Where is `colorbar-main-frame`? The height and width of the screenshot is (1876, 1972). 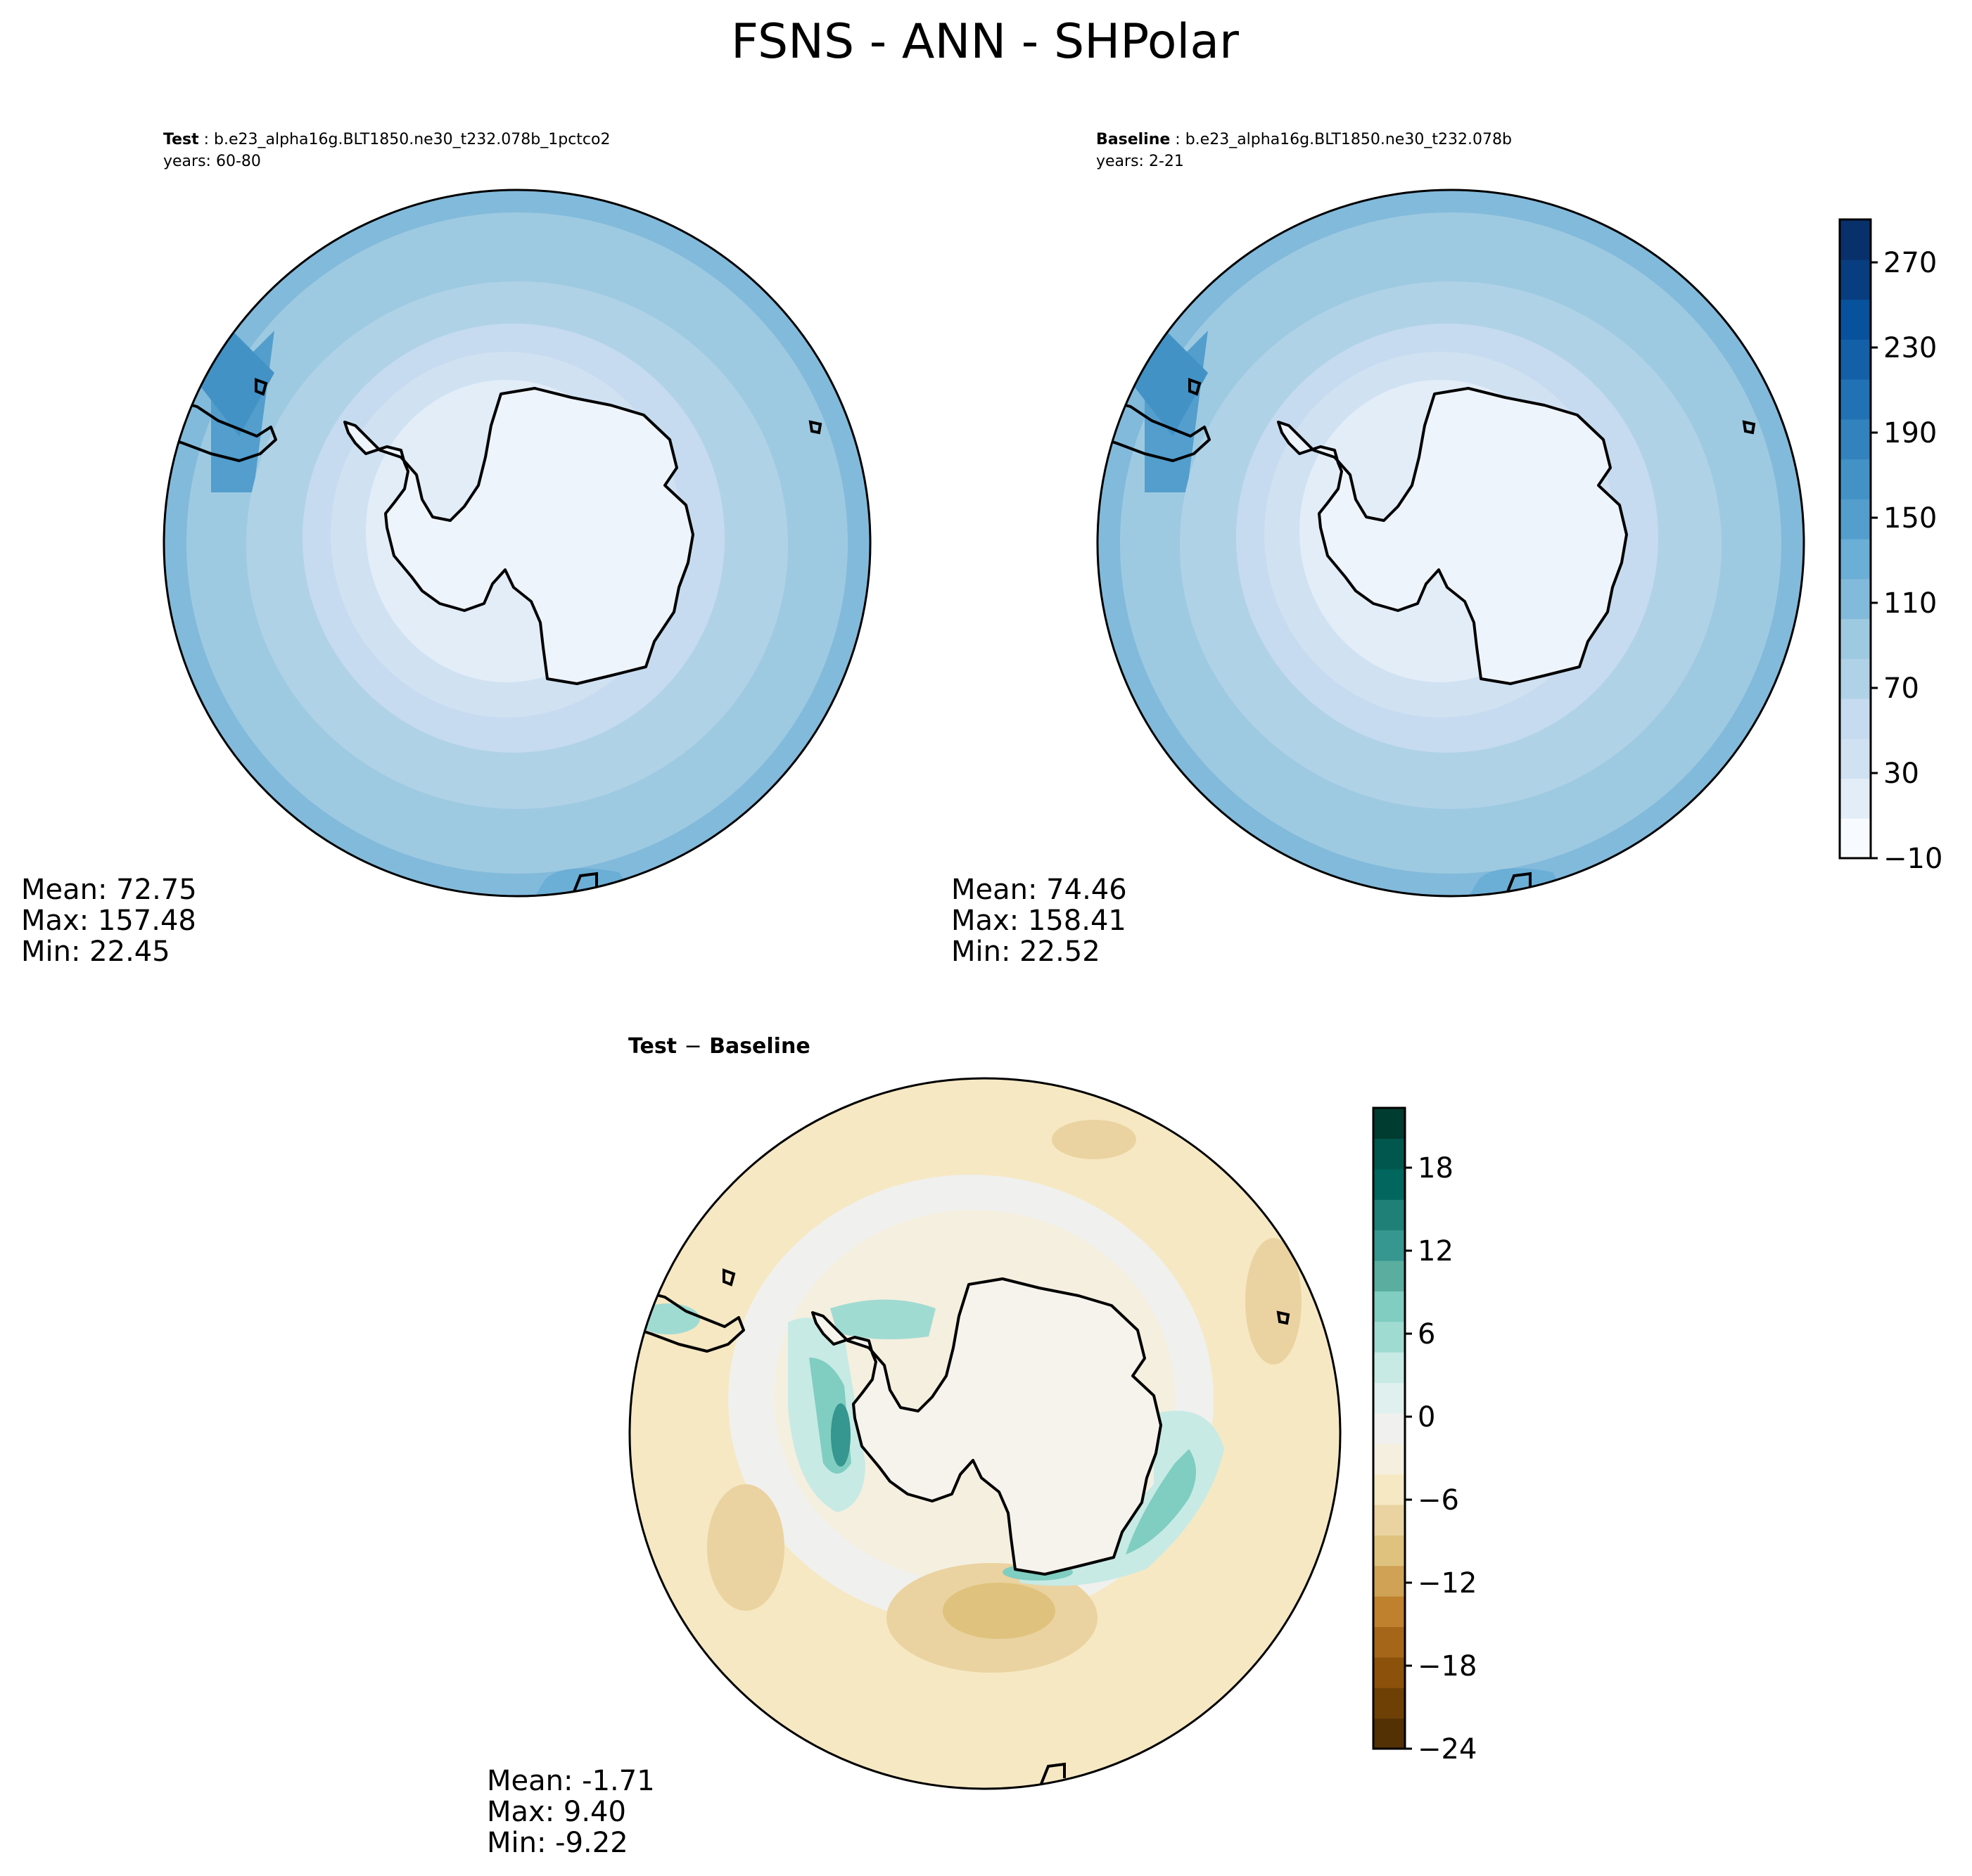 colorbar-main-frame is located at coordinates (1855, 539).